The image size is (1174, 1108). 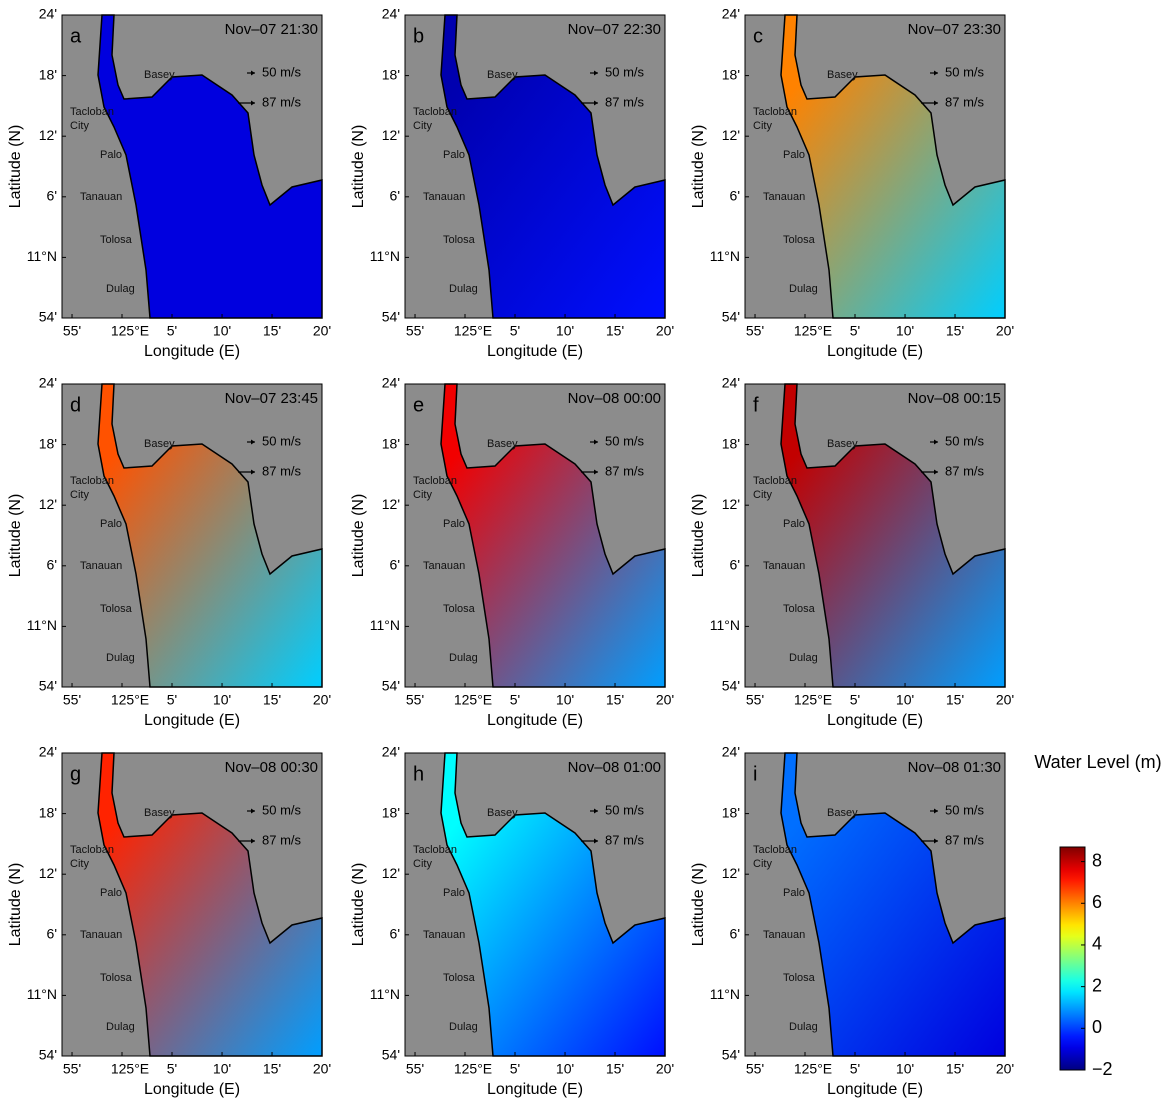 What do you see at coordinates (1097, 860) in the screenshot?
I see `colorbar-tick-label: 8` at bounding box center [1097, 860].